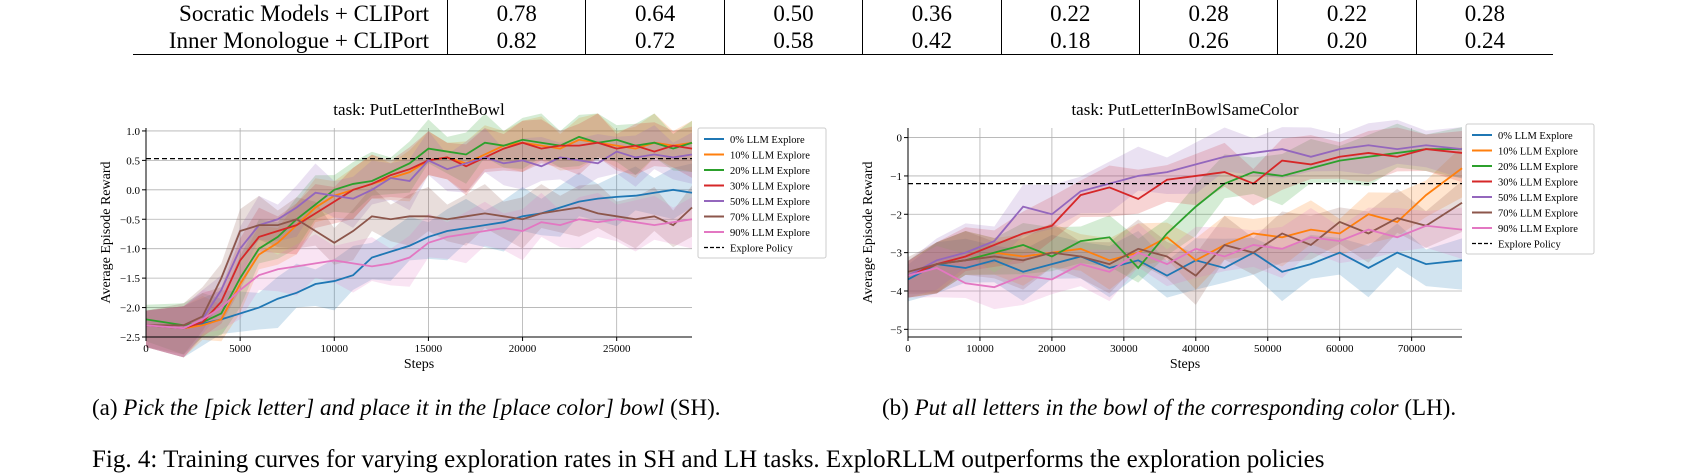 The height and width of the screenshot is (474, 1692). What do you see at coordinates (896, 177) in the screenshot?
I see `y-tick-label: −1` at bounding box center [896, 177].